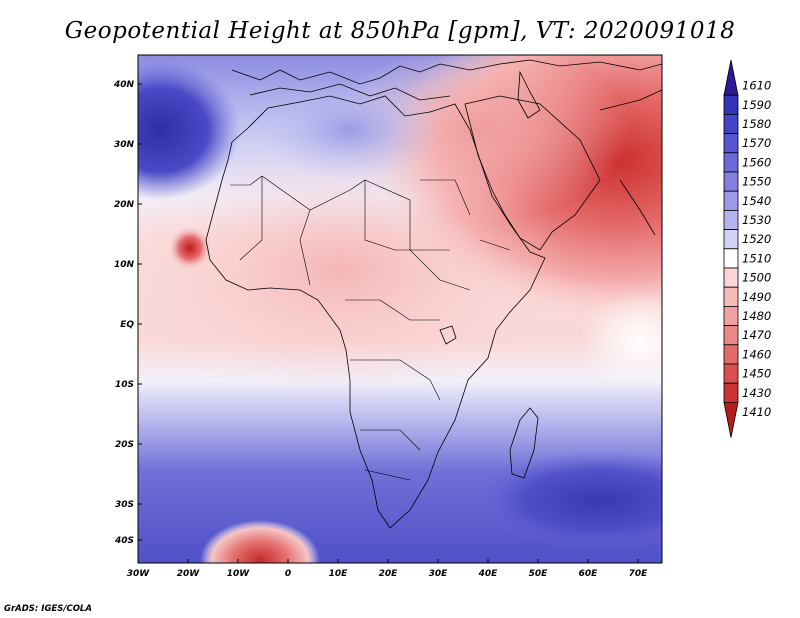 This screenshot has height=618, width=800. What do you see at coordinates (756, 335) in the screenshot?
I see `colorbar-label: 1470` at bounding box center [756, 335].